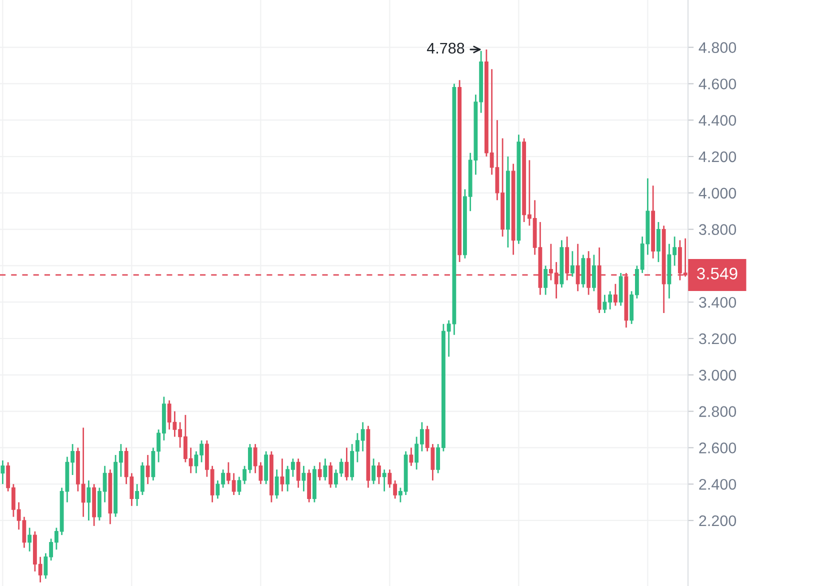 This screenshot has width=822, height=586. I want to click on annotation: 4.788, so click(445, 48).